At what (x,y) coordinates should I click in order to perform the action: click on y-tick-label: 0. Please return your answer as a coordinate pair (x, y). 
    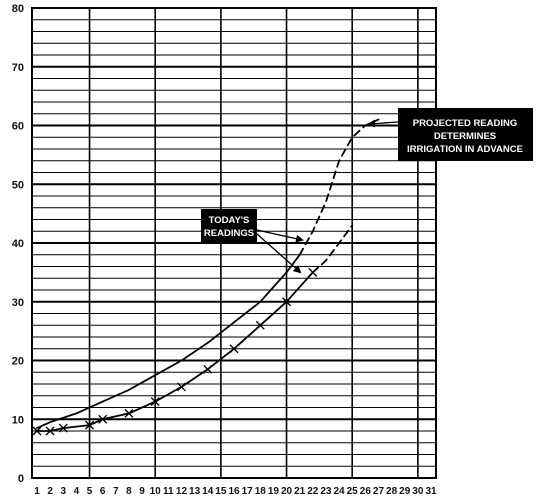
    Looking at the image, I should click on (21, 479).